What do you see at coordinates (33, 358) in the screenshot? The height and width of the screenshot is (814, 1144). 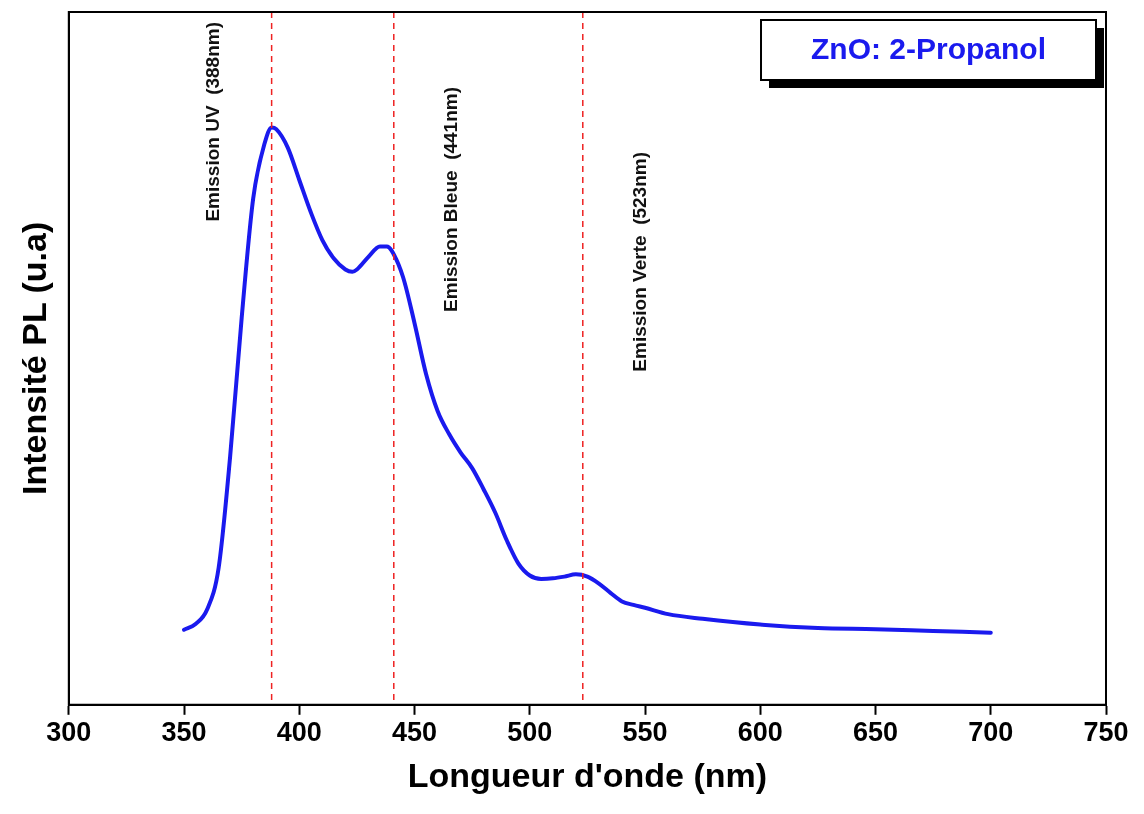 I see `y-axis-title: Intensité PL (u.a)` at bounding box center [33, 358].